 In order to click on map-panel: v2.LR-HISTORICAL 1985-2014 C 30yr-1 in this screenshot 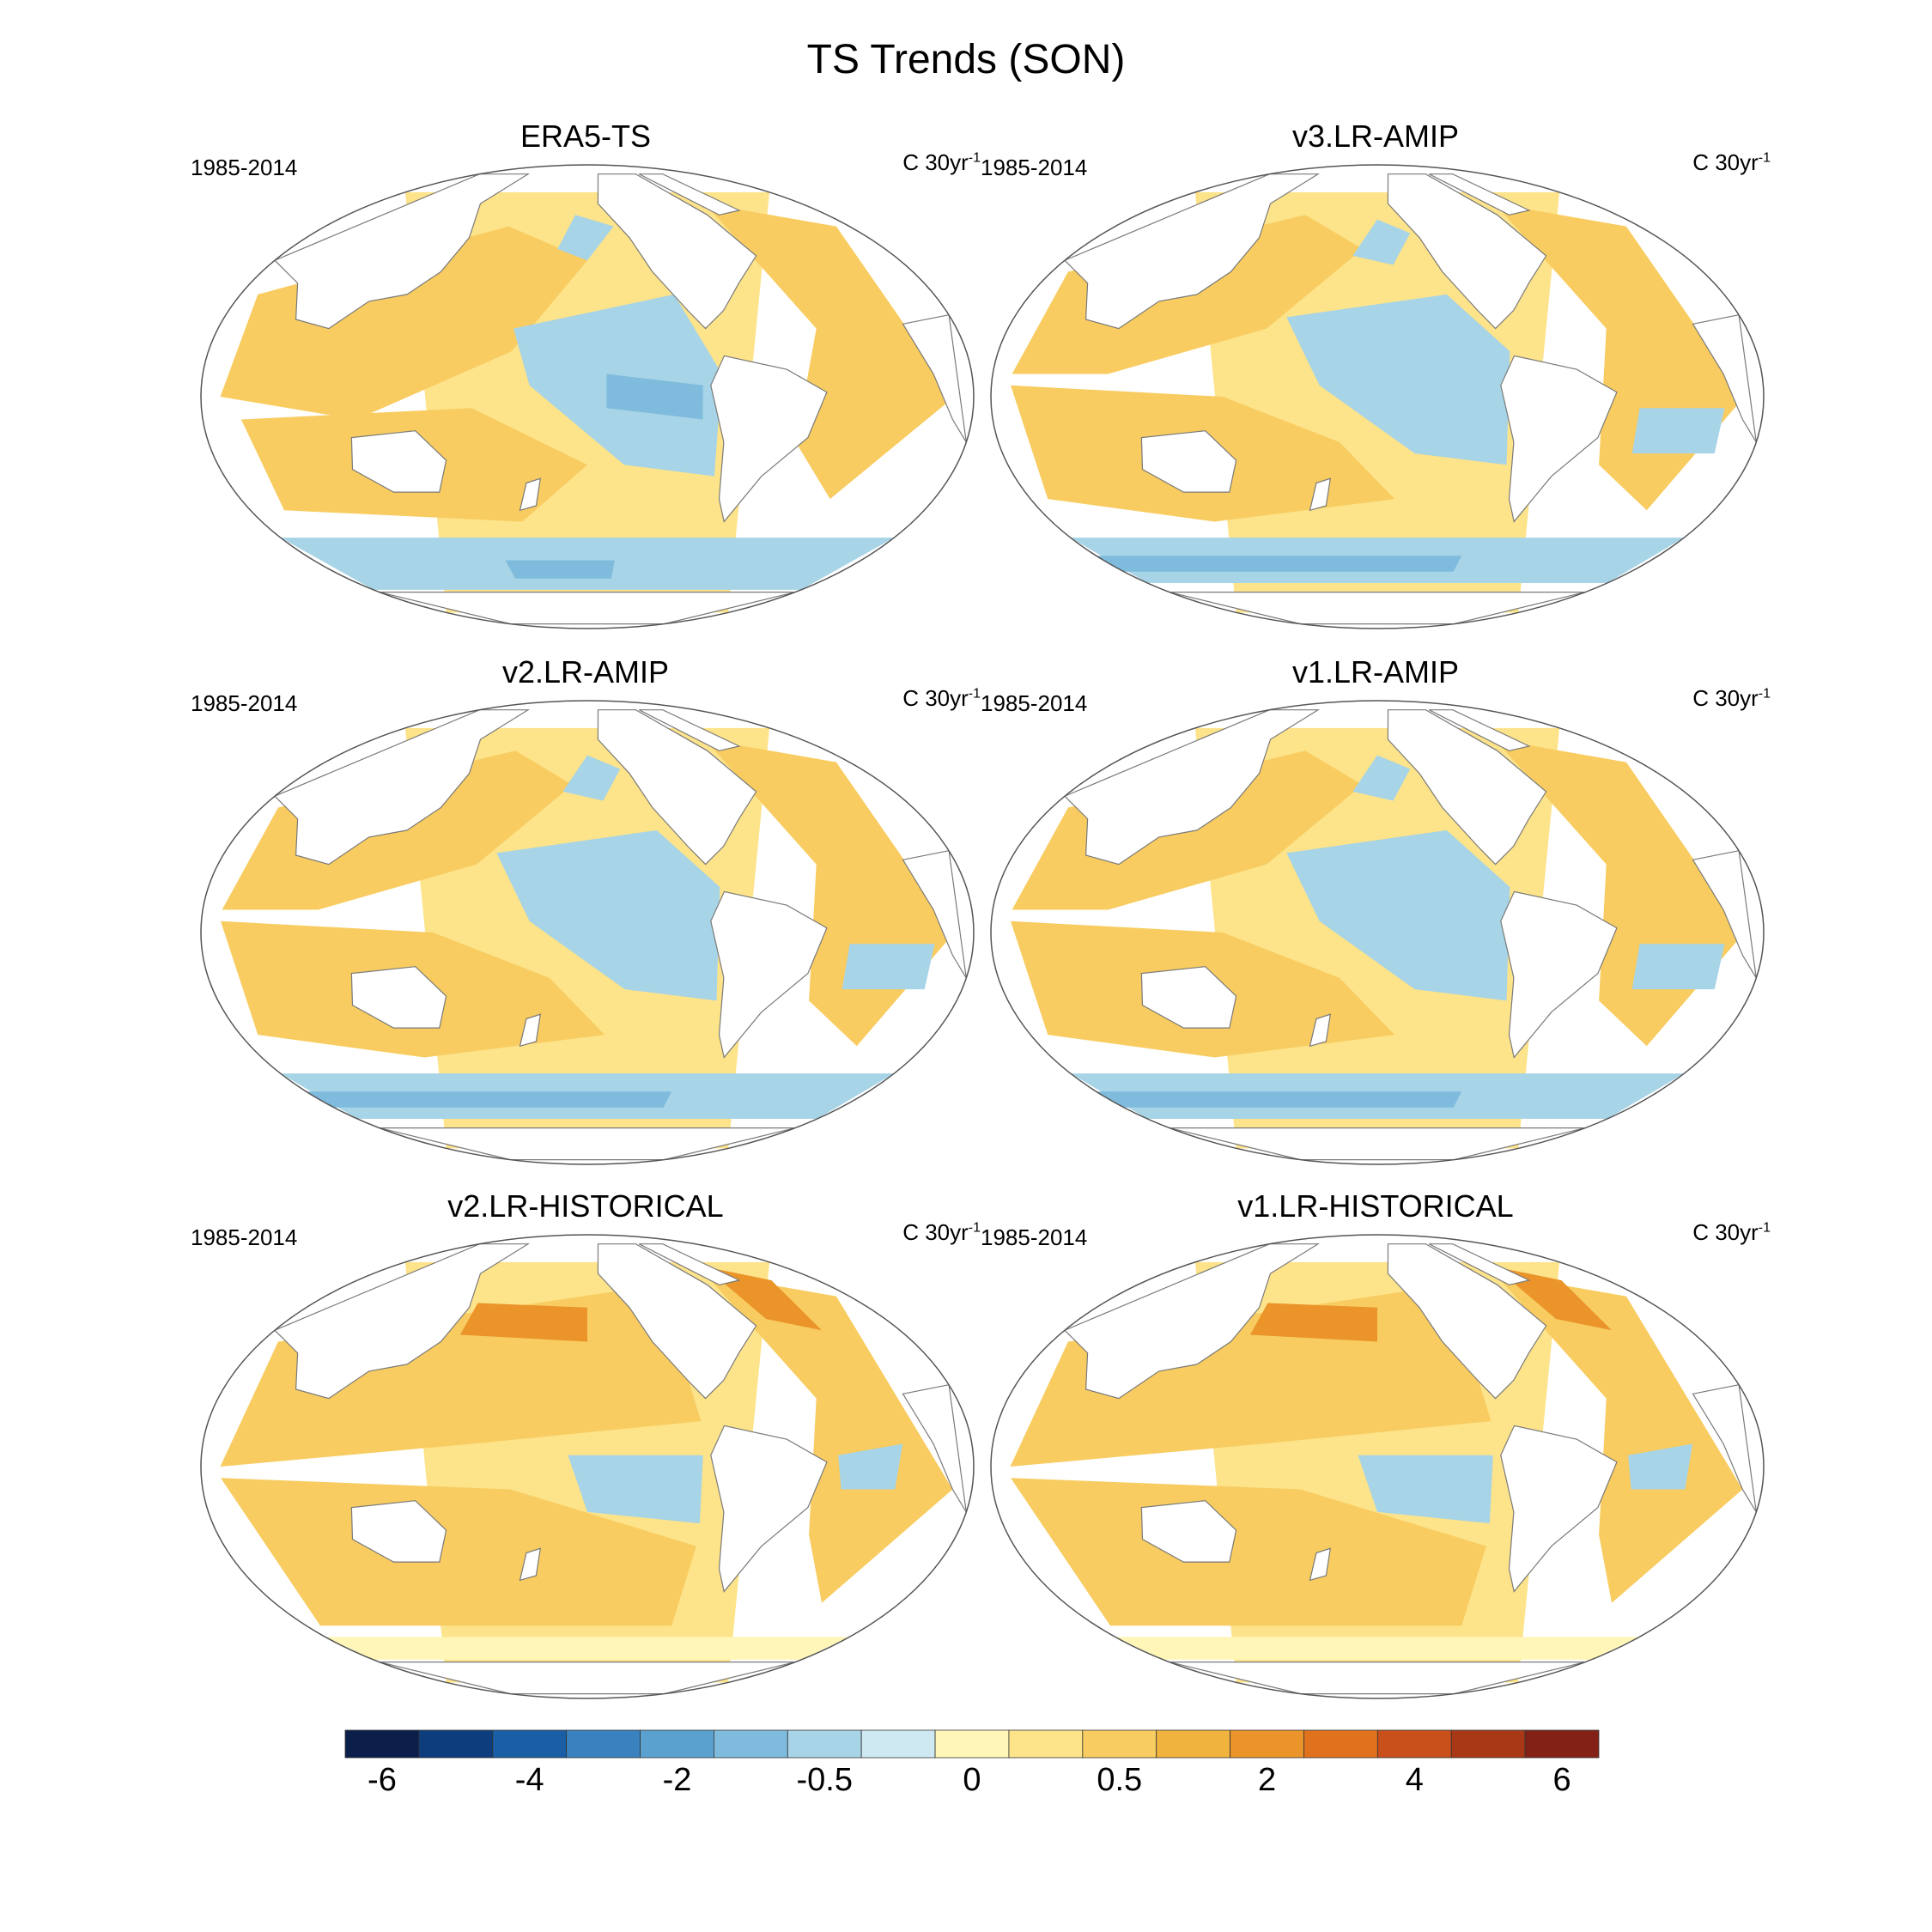, I will do `click(586, 1444)`.